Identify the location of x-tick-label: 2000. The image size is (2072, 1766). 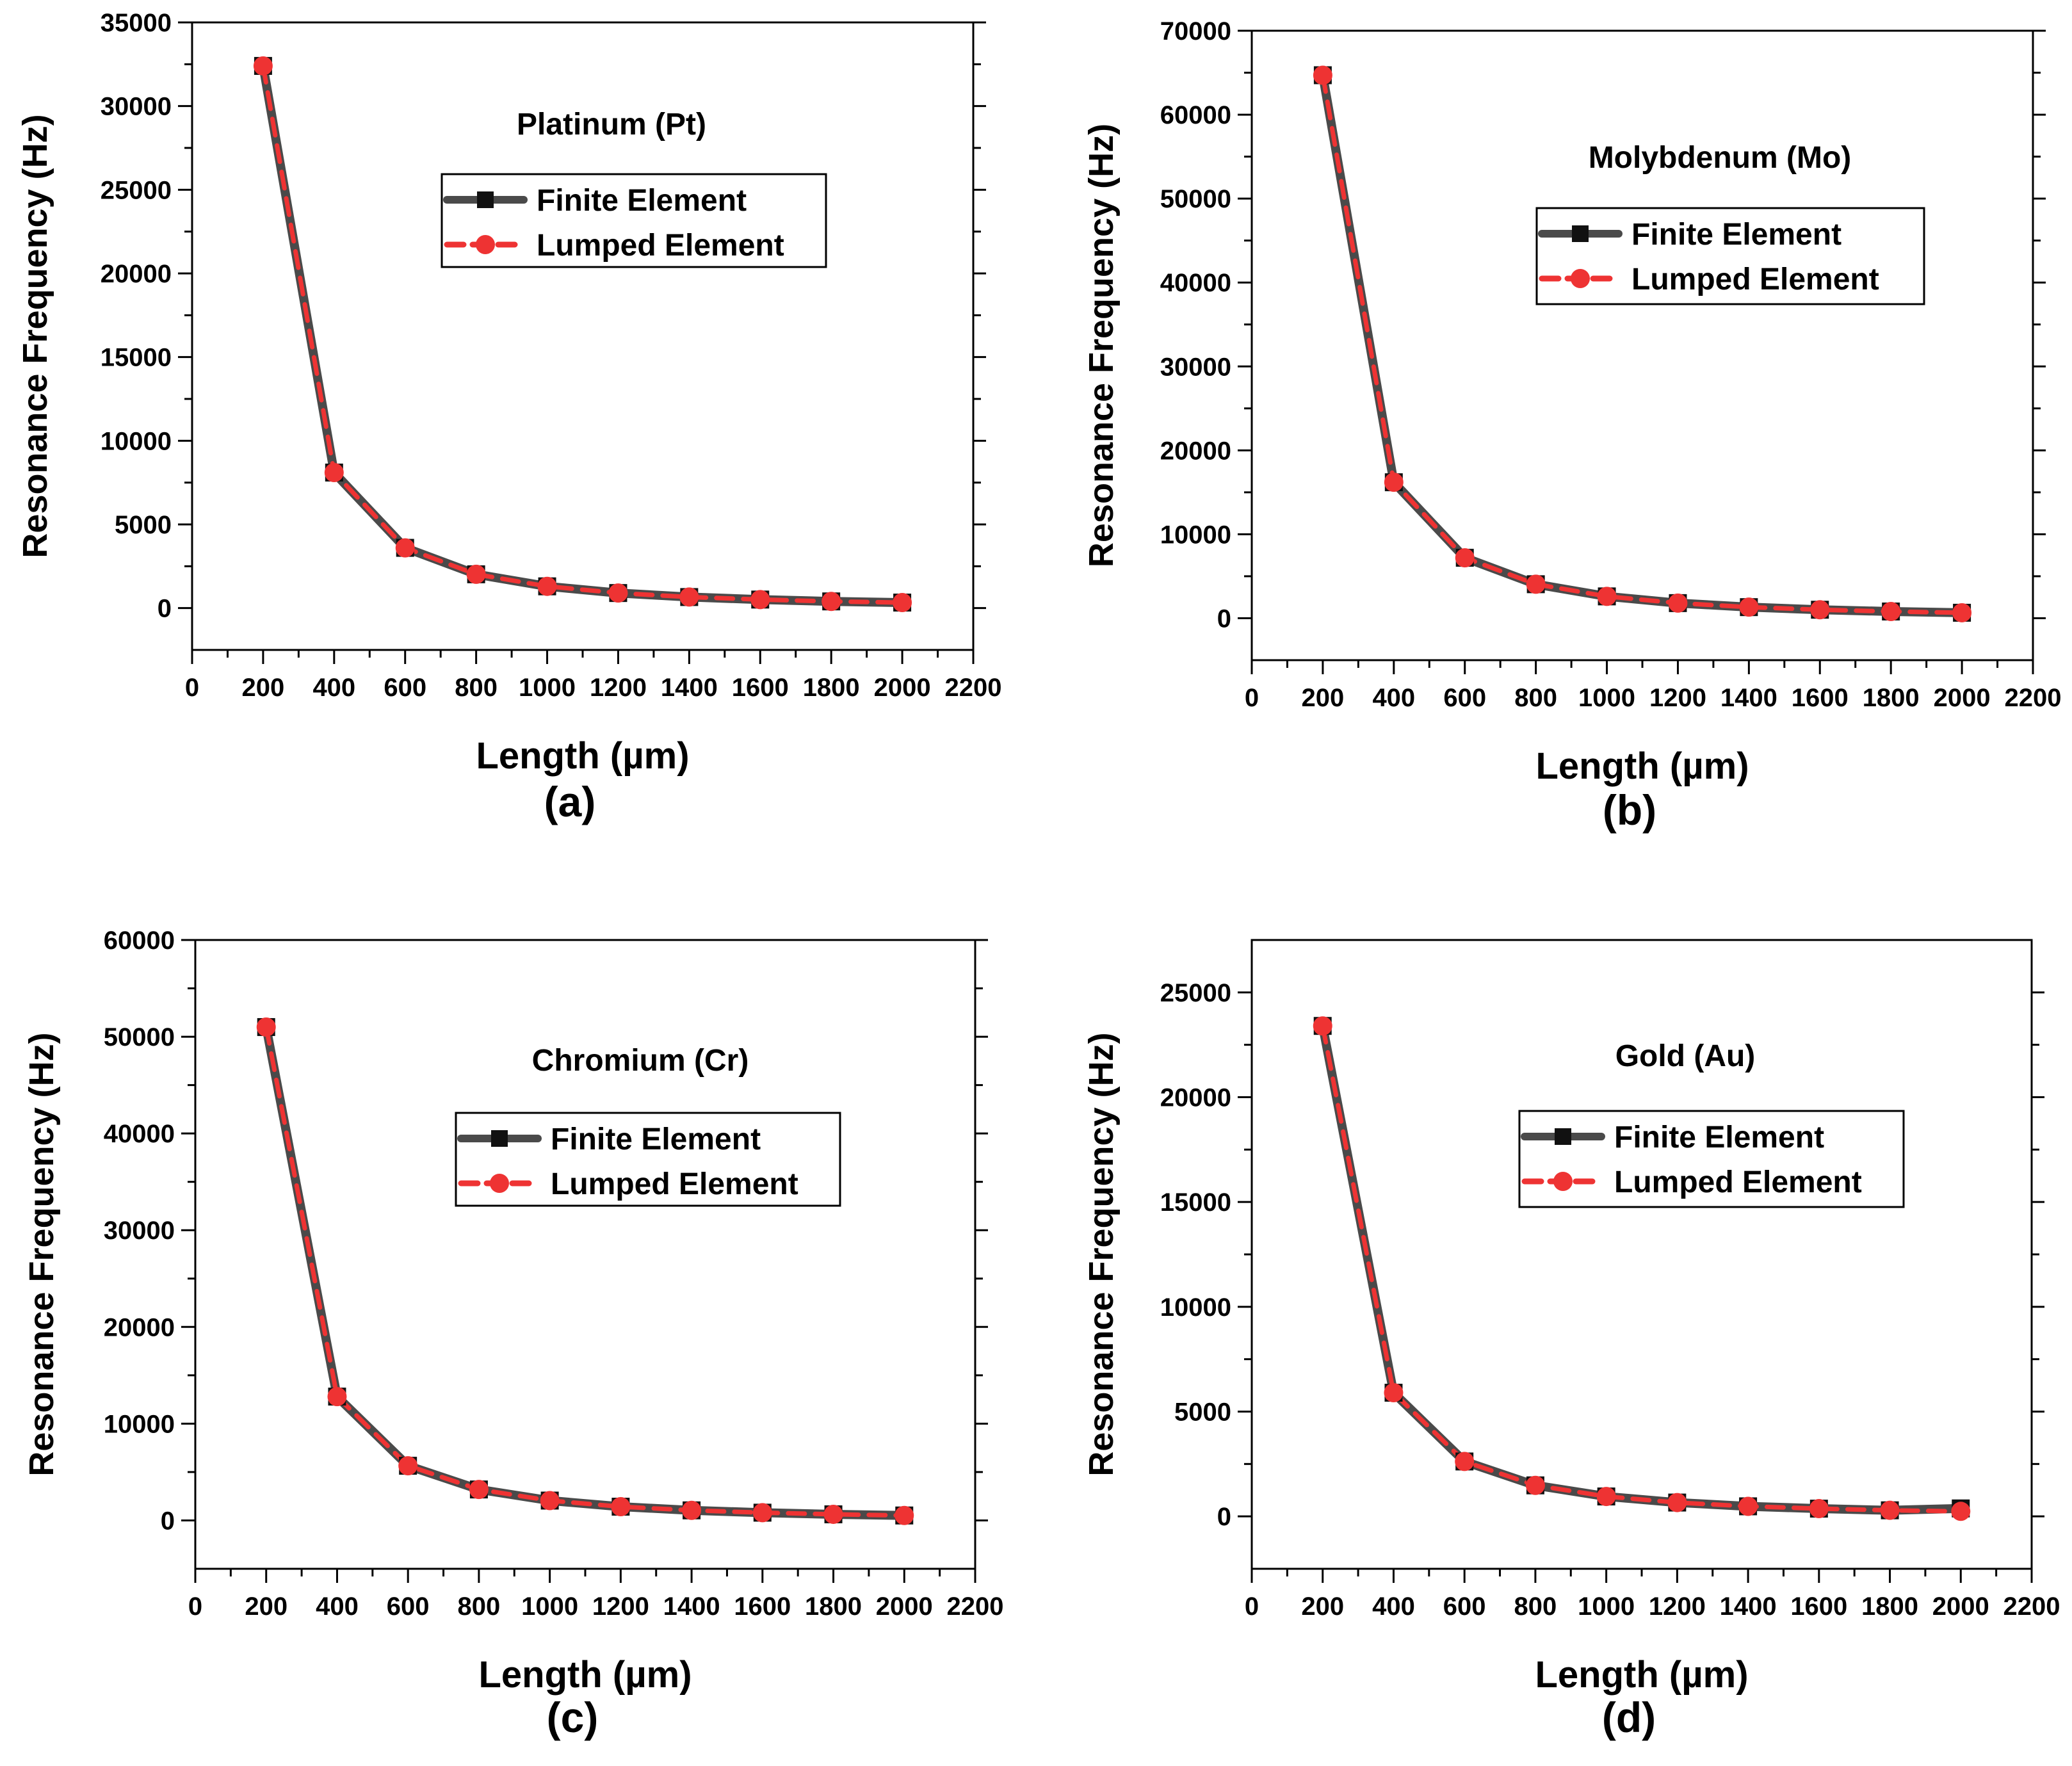
(1961, 1606).